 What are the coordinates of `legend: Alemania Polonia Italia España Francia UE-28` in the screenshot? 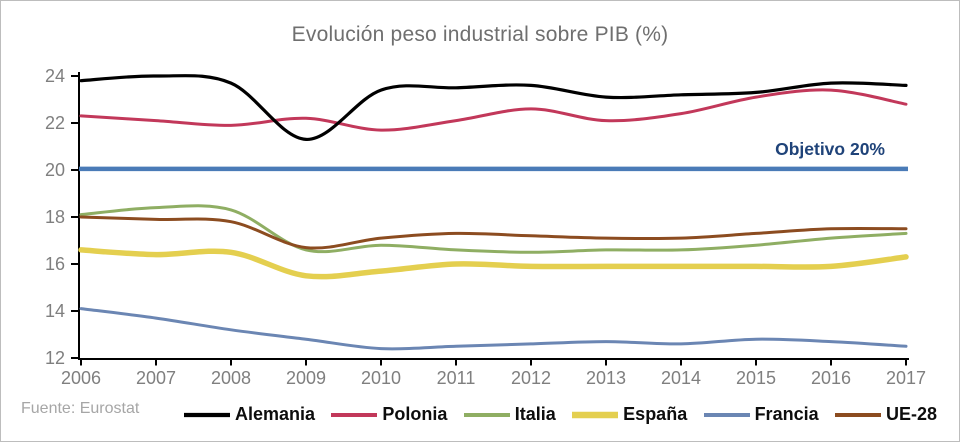 It's located at (560, 414).